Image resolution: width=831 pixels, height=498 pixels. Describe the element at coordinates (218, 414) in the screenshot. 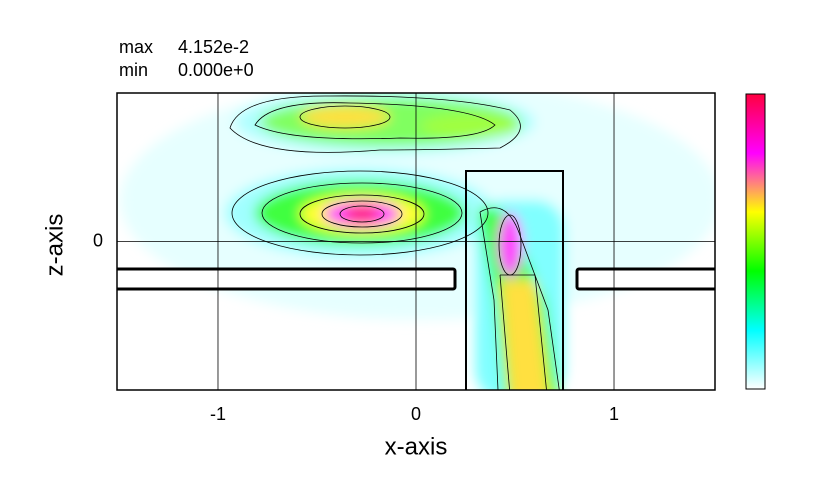

I see `x-tick-label: -1` at that location.